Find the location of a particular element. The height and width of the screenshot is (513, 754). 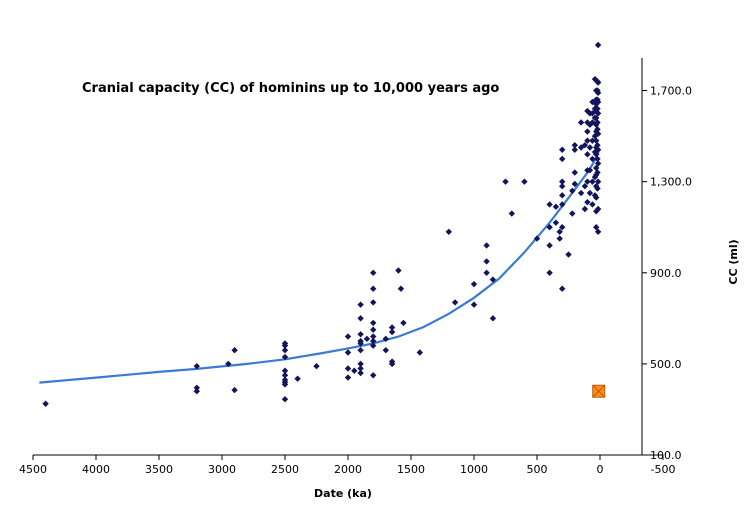

x-tick-label: 2500 is located at coordinates (285, 469).